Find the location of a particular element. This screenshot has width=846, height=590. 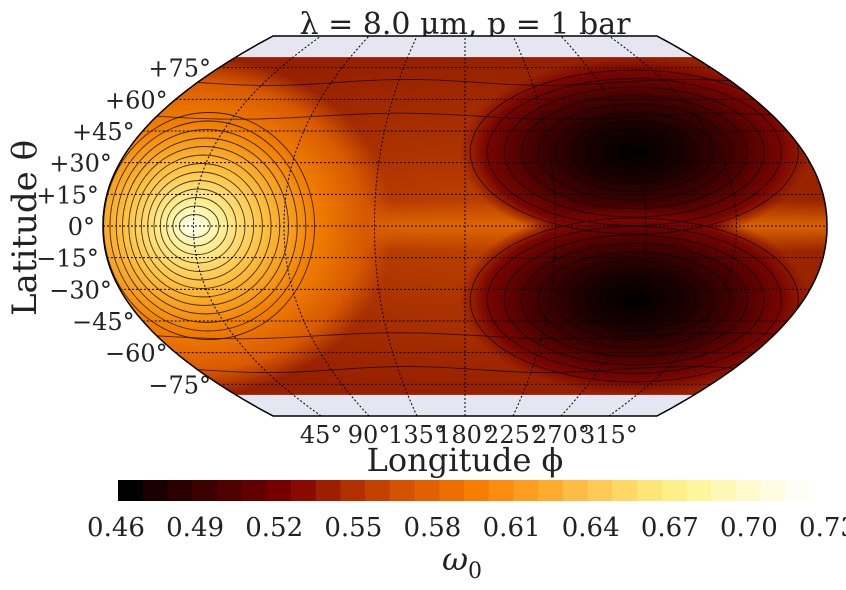

colorbar is located at coordinates (464, 490).